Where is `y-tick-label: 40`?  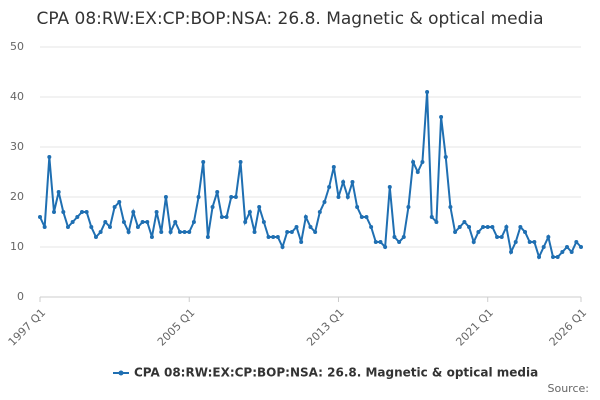 y-tick-label: 40 is located at coordinates (17, 96).